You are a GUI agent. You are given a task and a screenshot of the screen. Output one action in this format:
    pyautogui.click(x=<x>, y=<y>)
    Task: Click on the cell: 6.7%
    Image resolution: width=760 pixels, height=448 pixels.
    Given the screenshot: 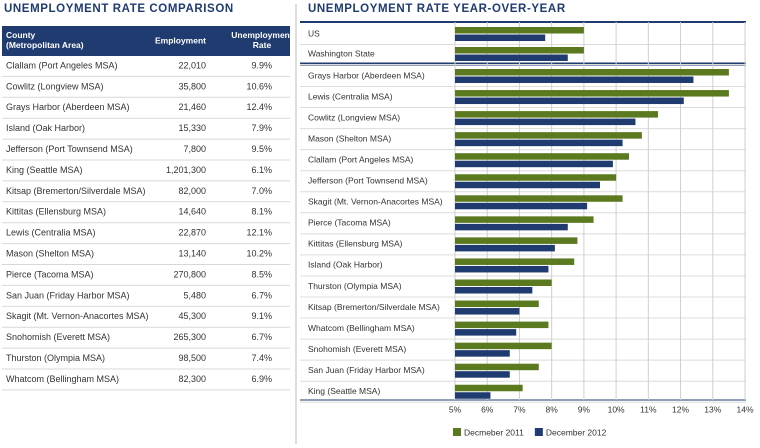 What is the action you would take?
    pyautogui.click(x=261, y=337)
    